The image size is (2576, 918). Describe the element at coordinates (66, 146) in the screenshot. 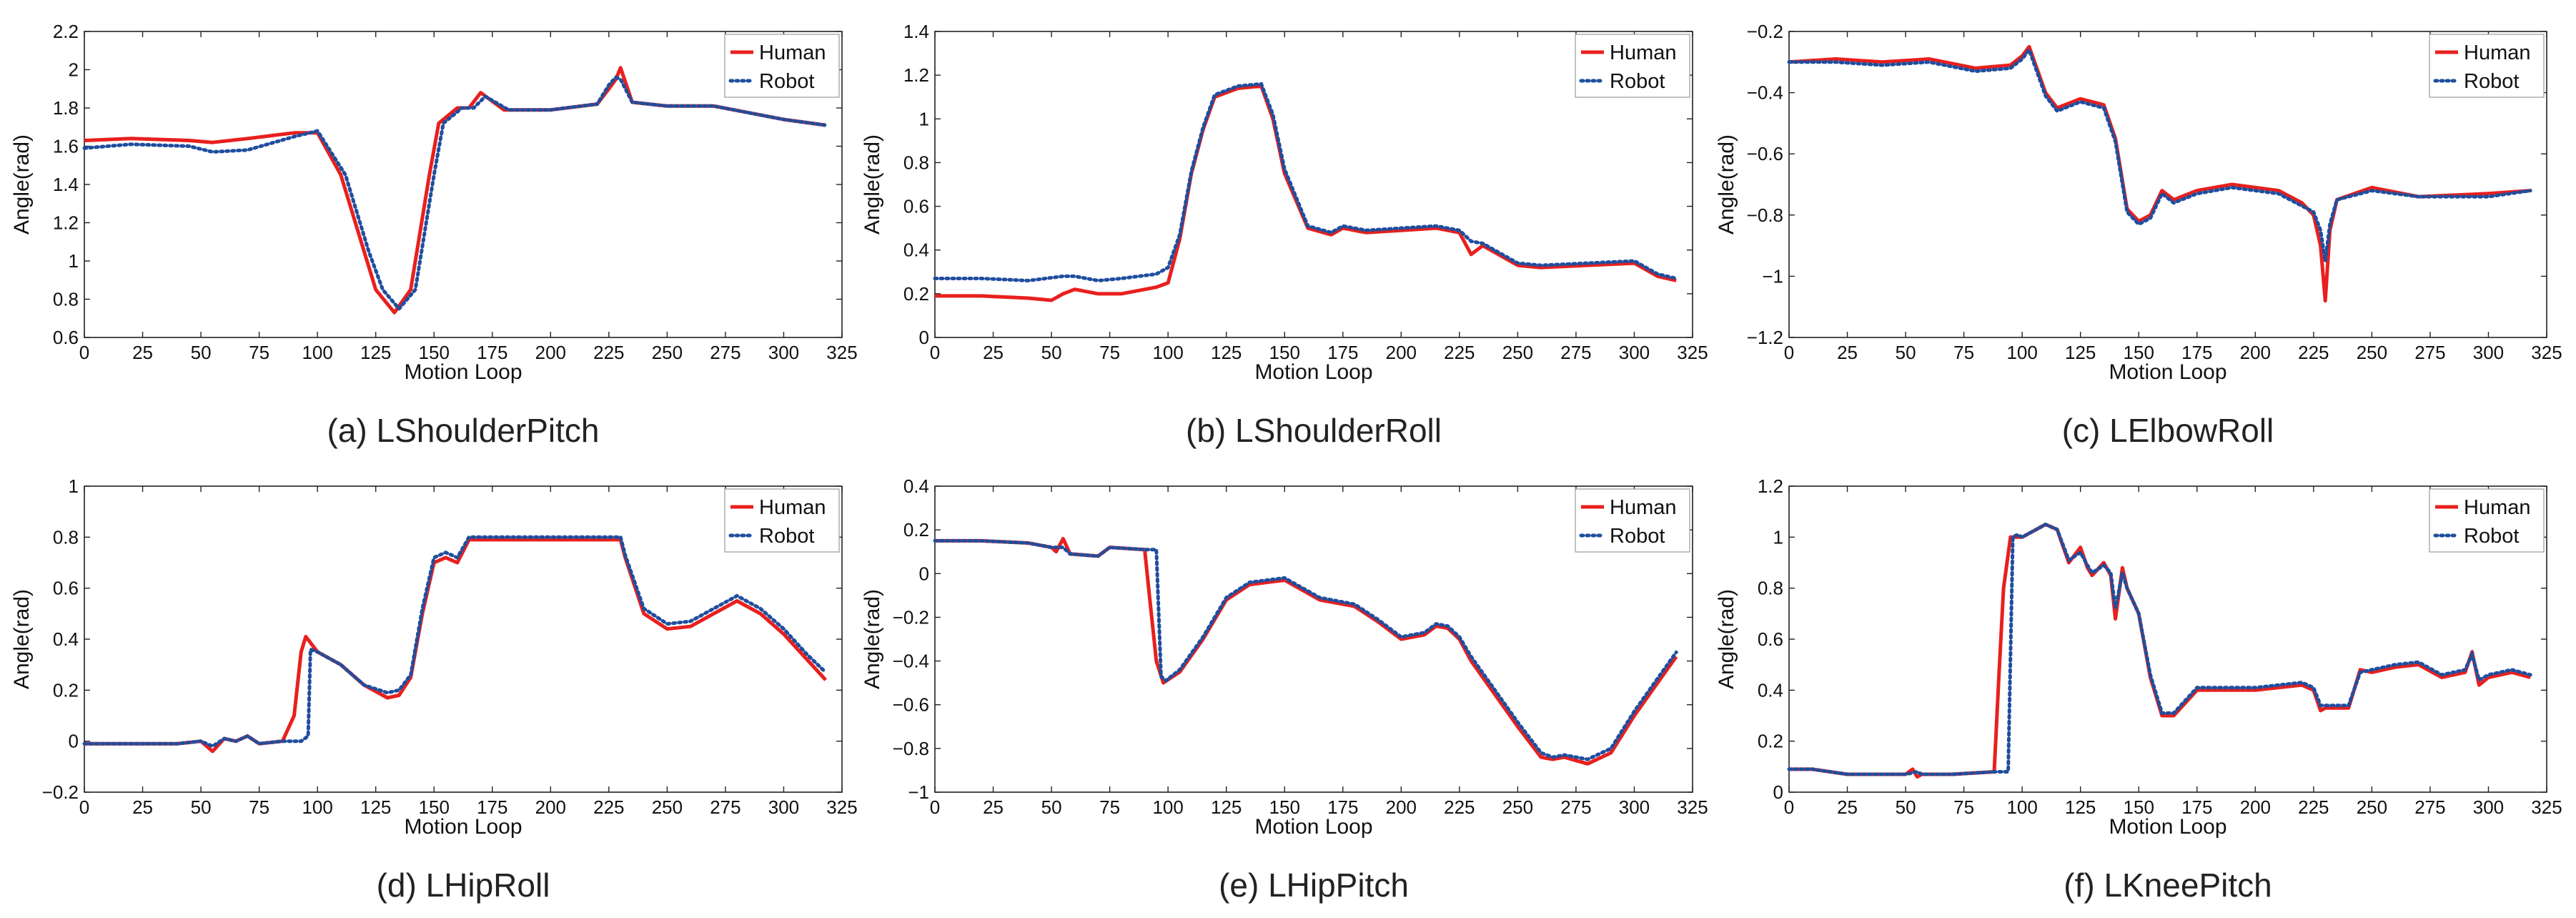

I see `y-tick-label: 1.6` at that location.